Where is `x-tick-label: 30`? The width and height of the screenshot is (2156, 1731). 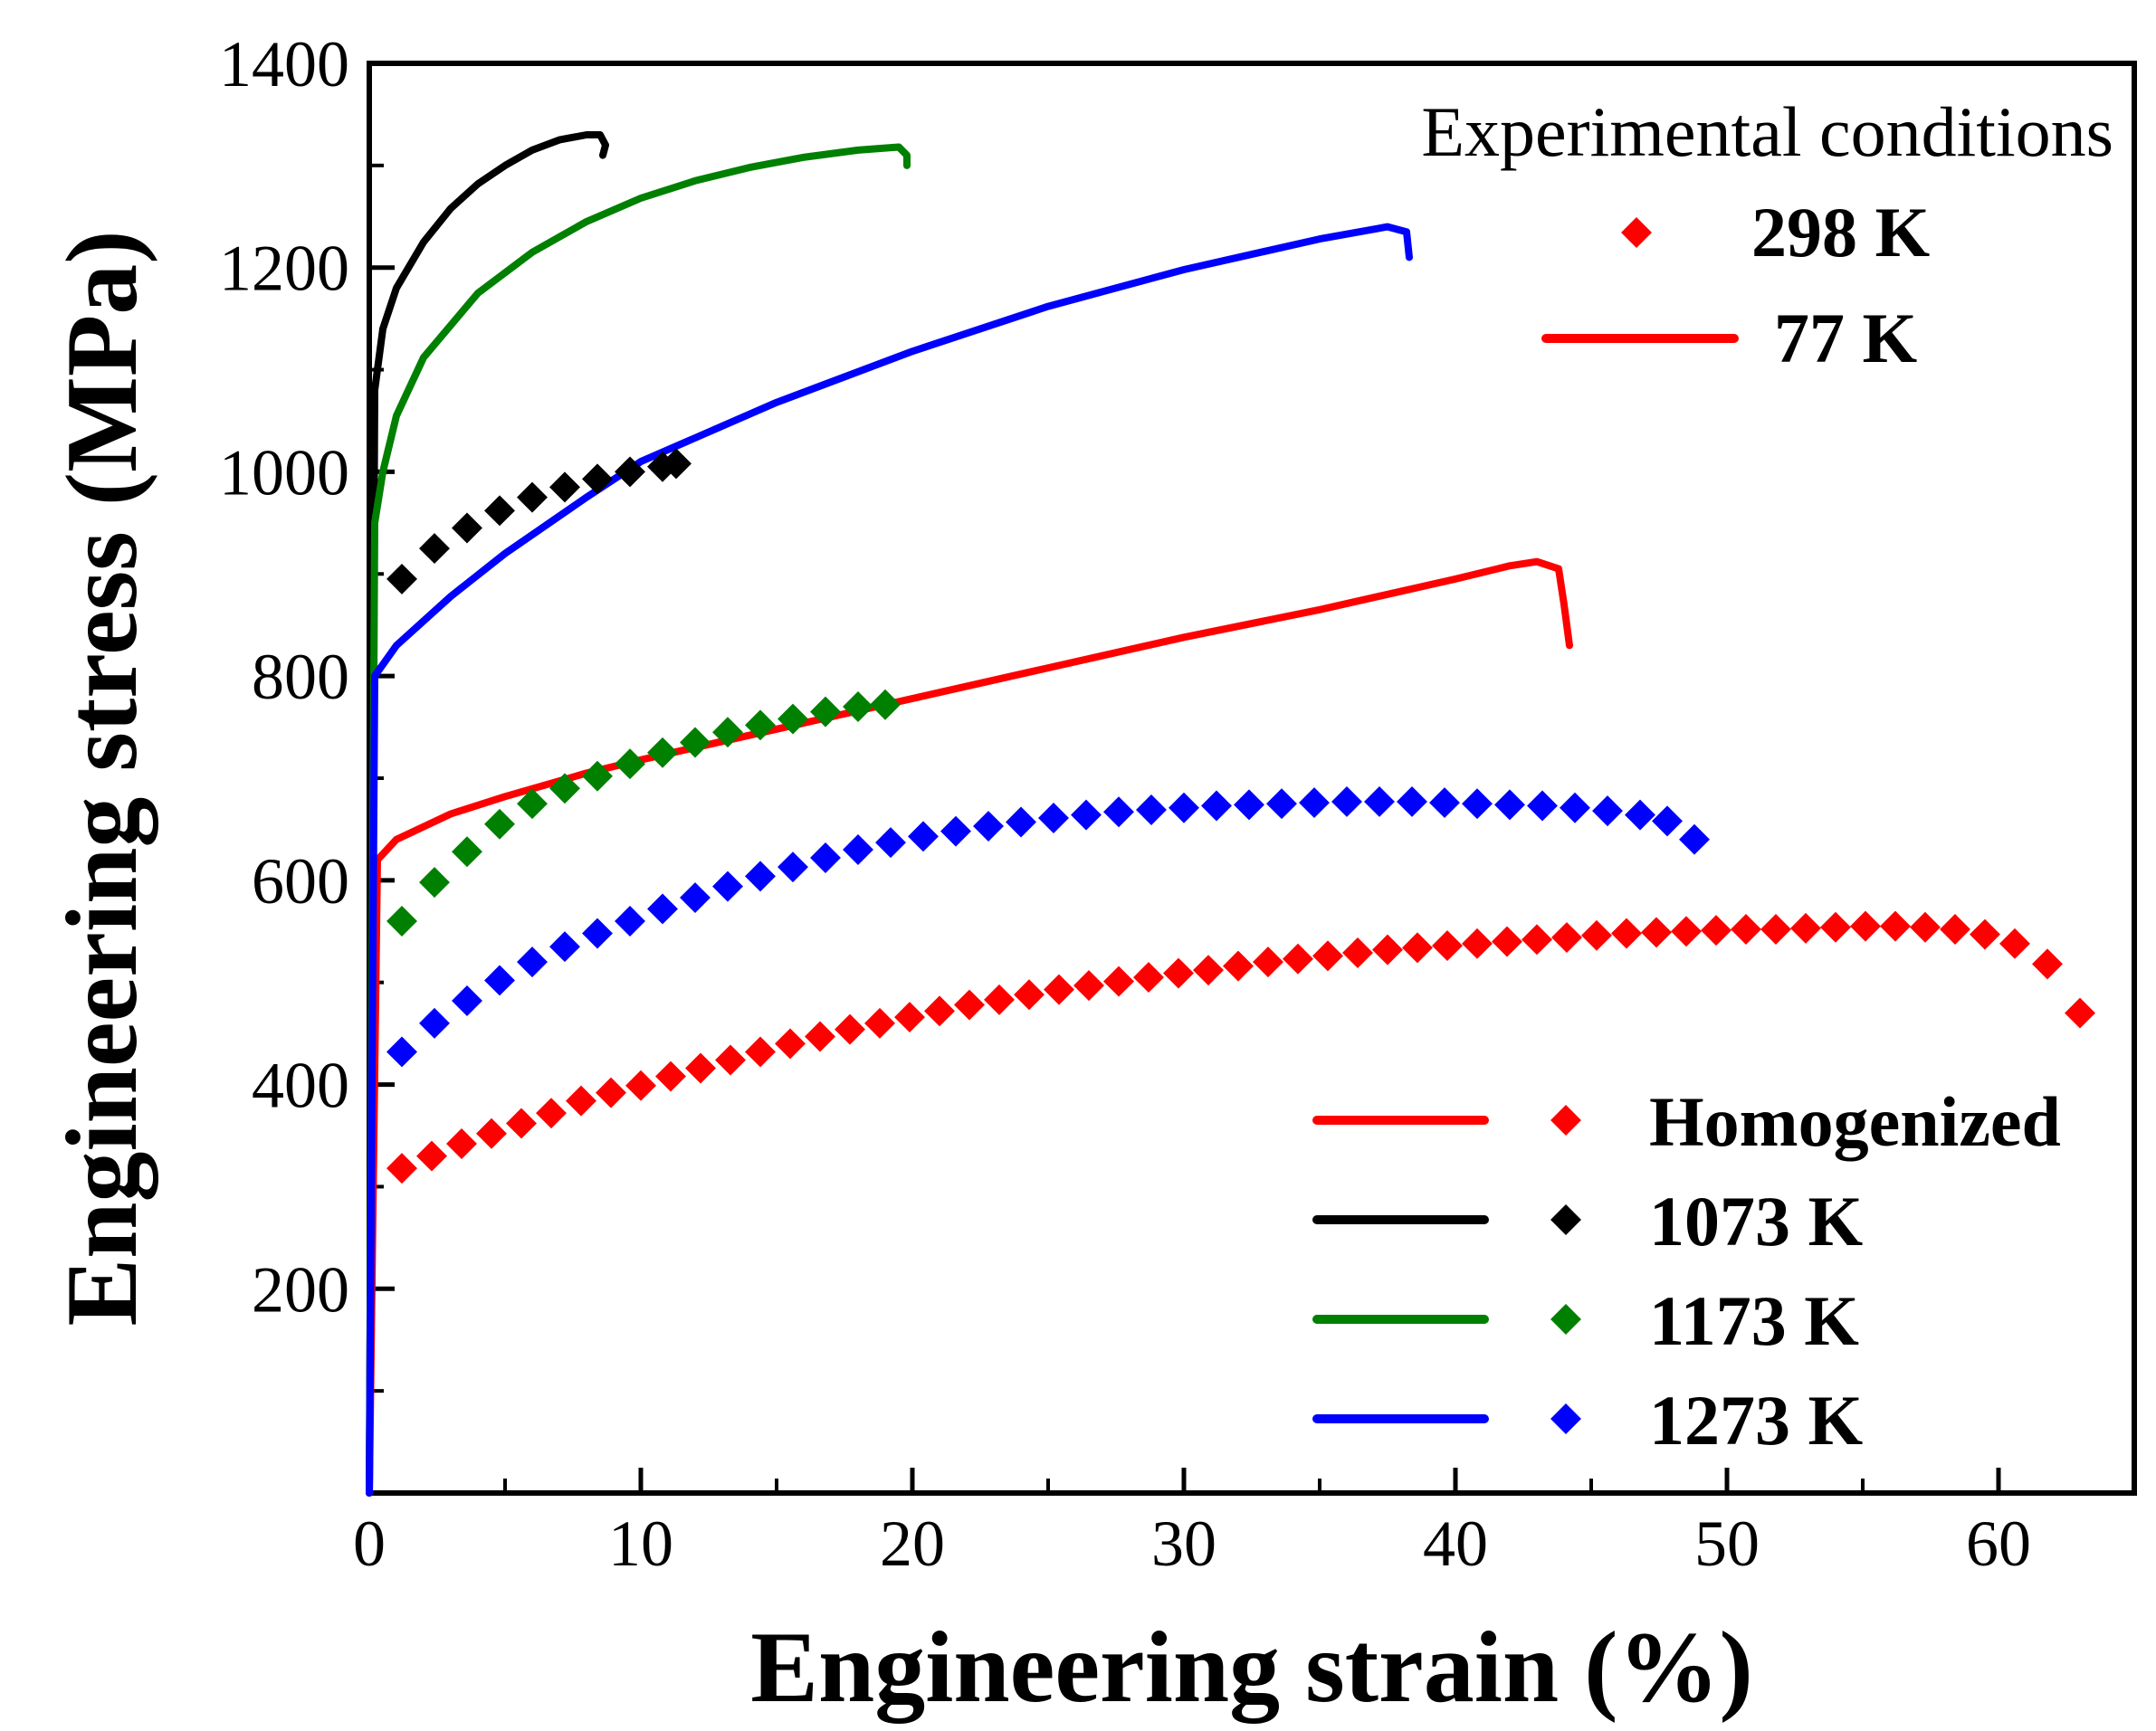
x-tick-label: 30 is located at coordinates (1184, 1543).